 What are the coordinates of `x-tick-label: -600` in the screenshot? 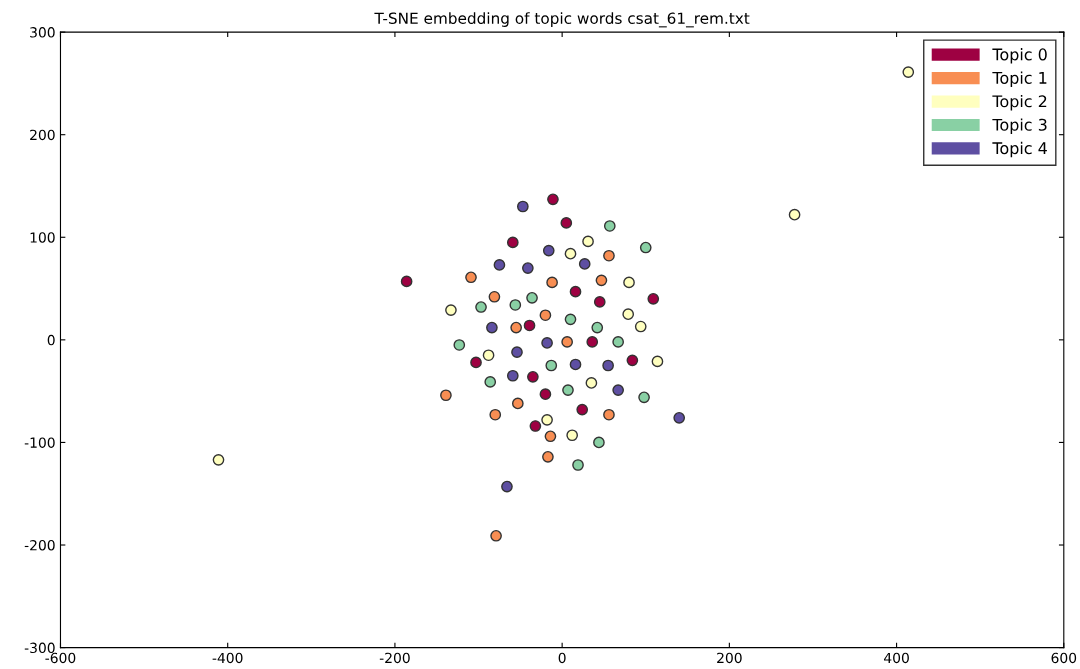 It's located at (60, 658).